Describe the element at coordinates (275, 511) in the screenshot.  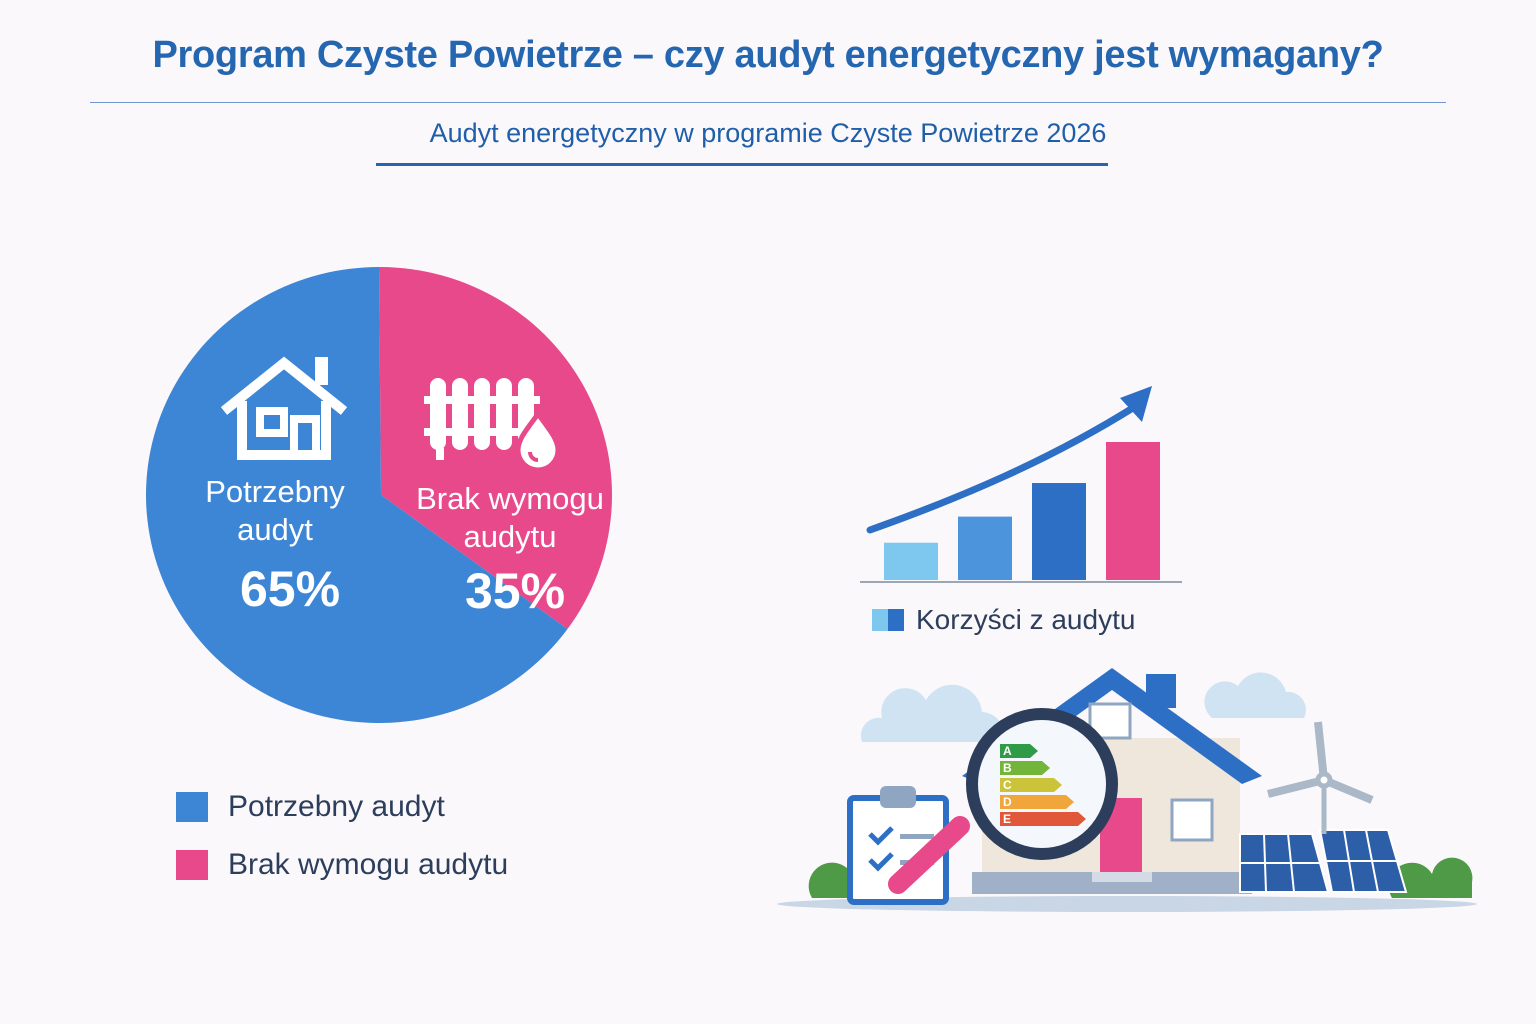
I see `pie-label-audit-required: Potrzebny audyt` at that location.